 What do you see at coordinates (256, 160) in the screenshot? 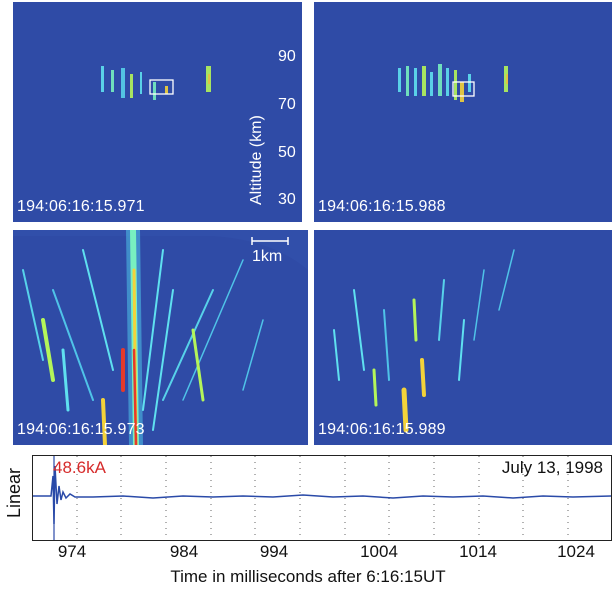
I see `altitude-axis-title: Altitude (km)` at bounding box center [256, 160].